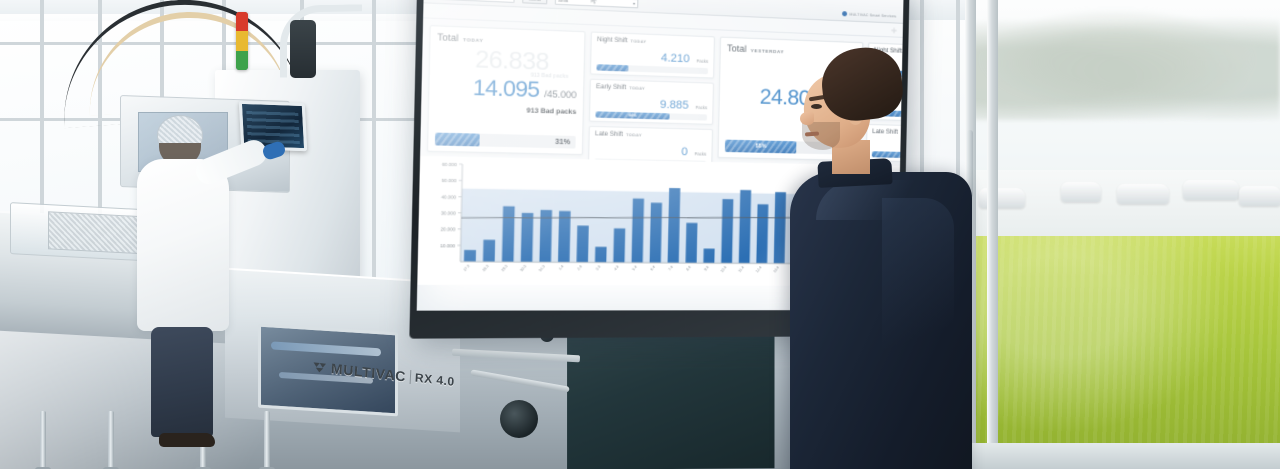  What do you see at coordinates (1122, 352) in the screenshot?
I see `lawn-outside` at bounding box center [1122, 352].